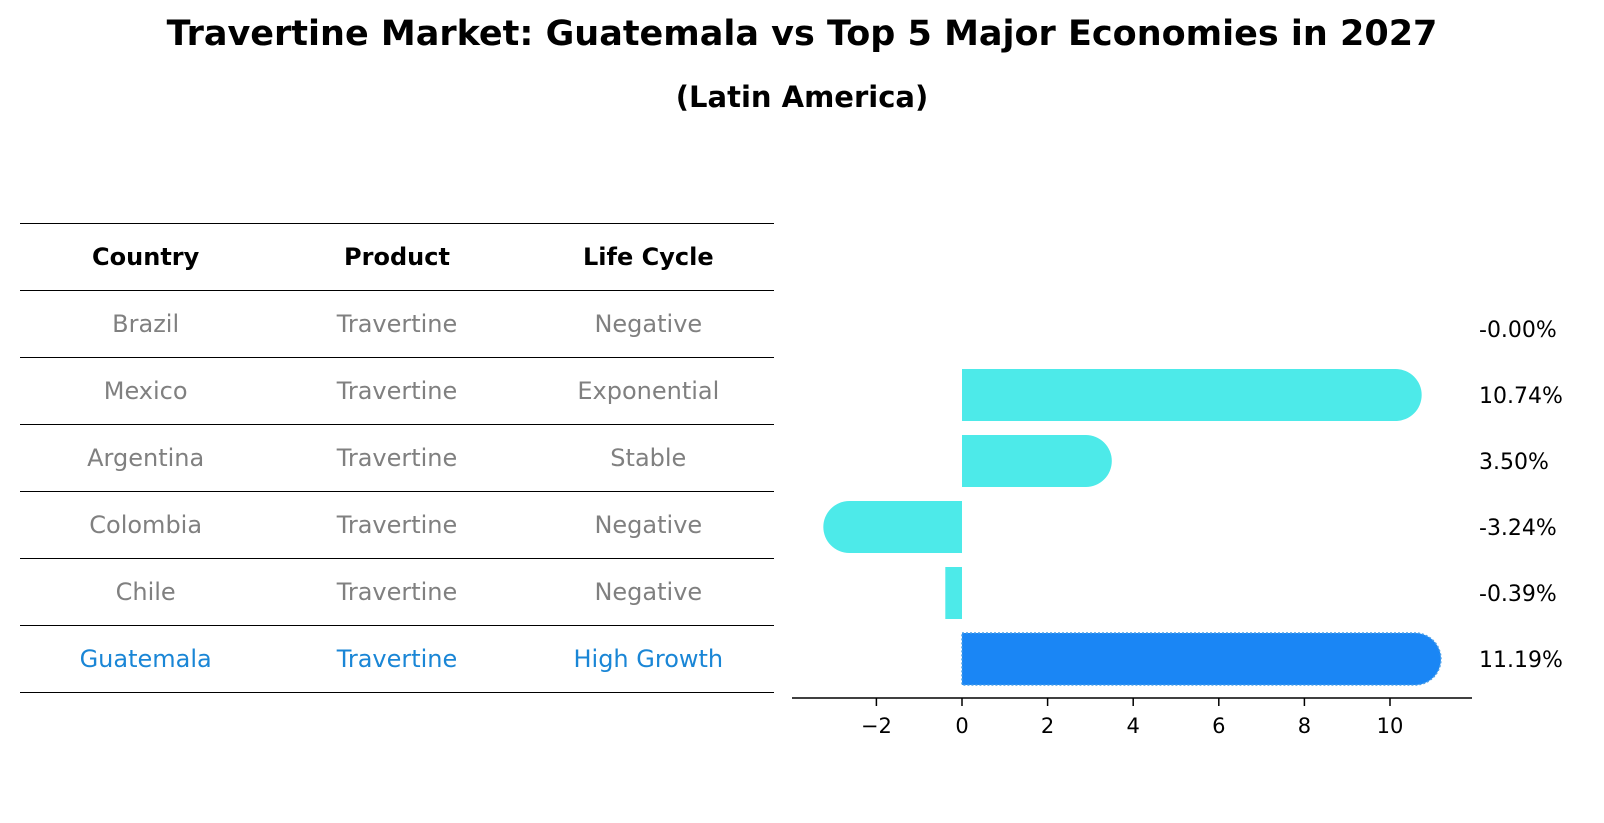  Describe the element at coordinates (1218, 726) in the screenshot. I see `x-tick-label: 6` at that location.